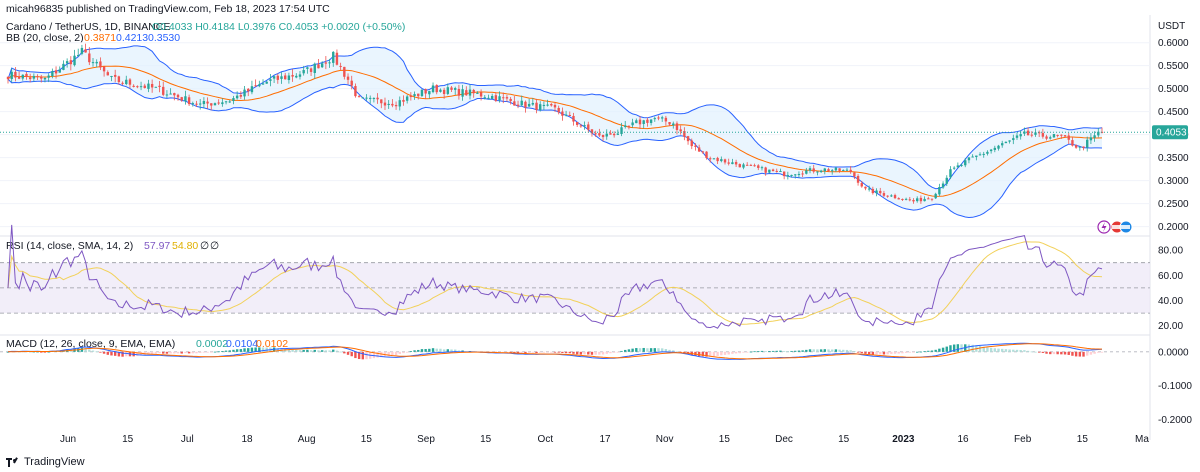 The height and width of the screenshot is (472, 1200). I want to click on macd-pane, so click(575, 351).